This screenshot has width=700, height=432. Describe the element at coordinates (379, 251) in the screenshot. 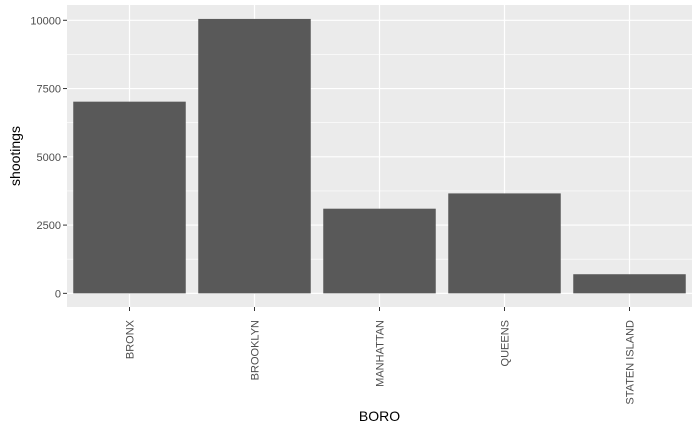

I see `bar-manhattan` at that location.